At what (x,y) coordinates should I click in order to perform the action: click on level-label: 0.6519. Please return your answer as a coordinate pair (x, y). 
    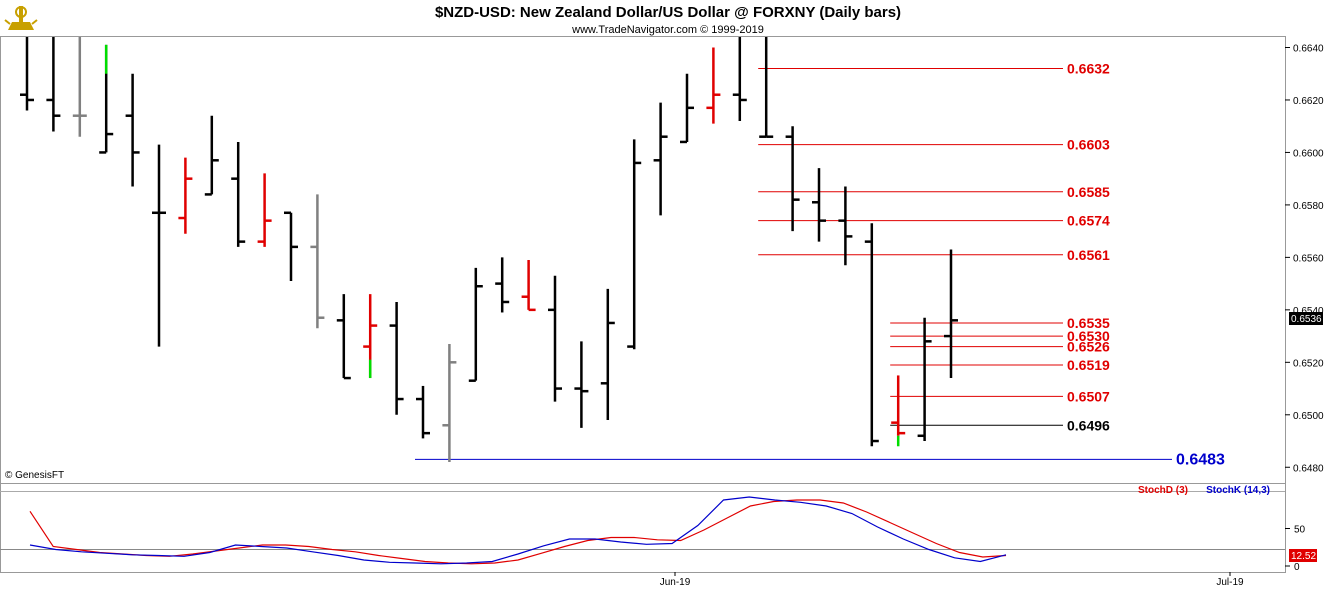
    Looking at the image, I should click on (1088, 365).